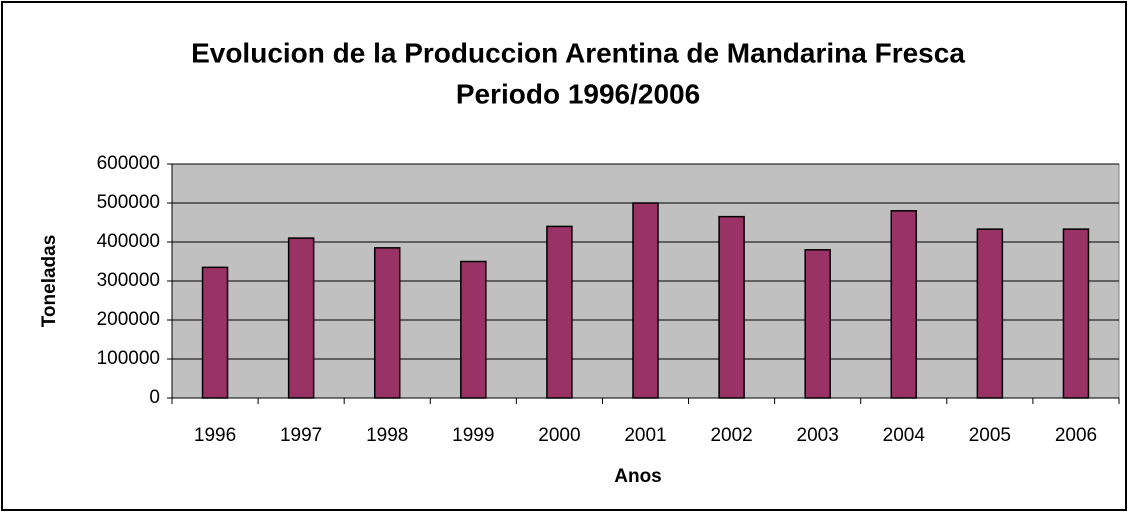  Describe the element at coordinates (128, 280) in the screenshot. I see `y-tick-label: 300000` at that location.